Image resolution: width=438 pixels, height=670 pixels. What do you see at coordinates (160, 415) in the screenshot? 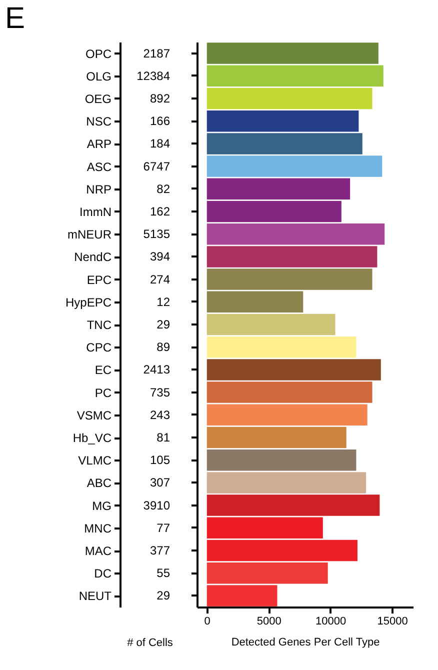
I see `data-label: 243` at bounding box center [160, 415].